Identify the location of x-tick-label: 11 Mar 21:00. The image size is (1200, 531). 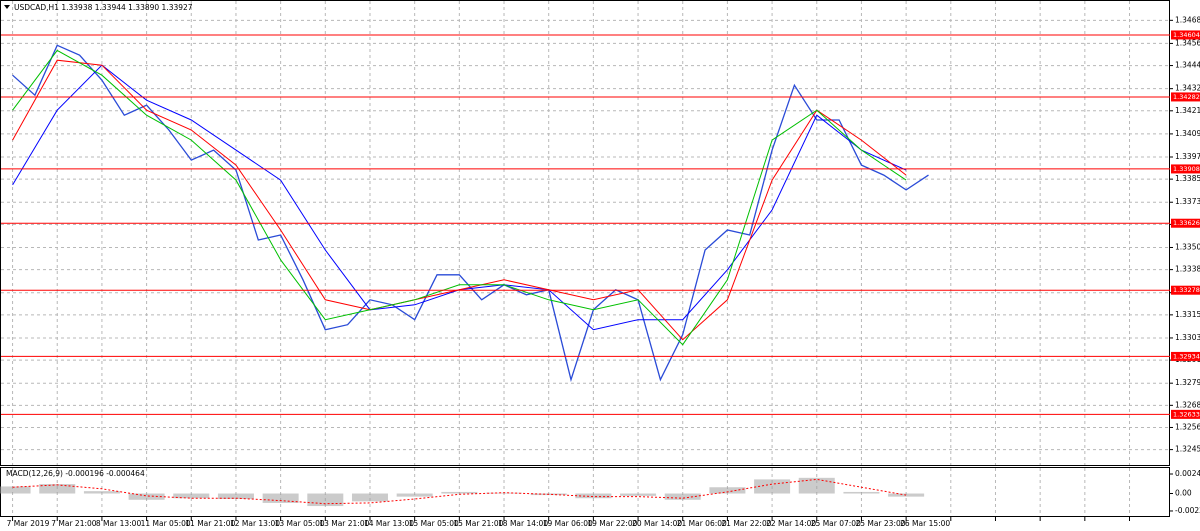
(210, 523).